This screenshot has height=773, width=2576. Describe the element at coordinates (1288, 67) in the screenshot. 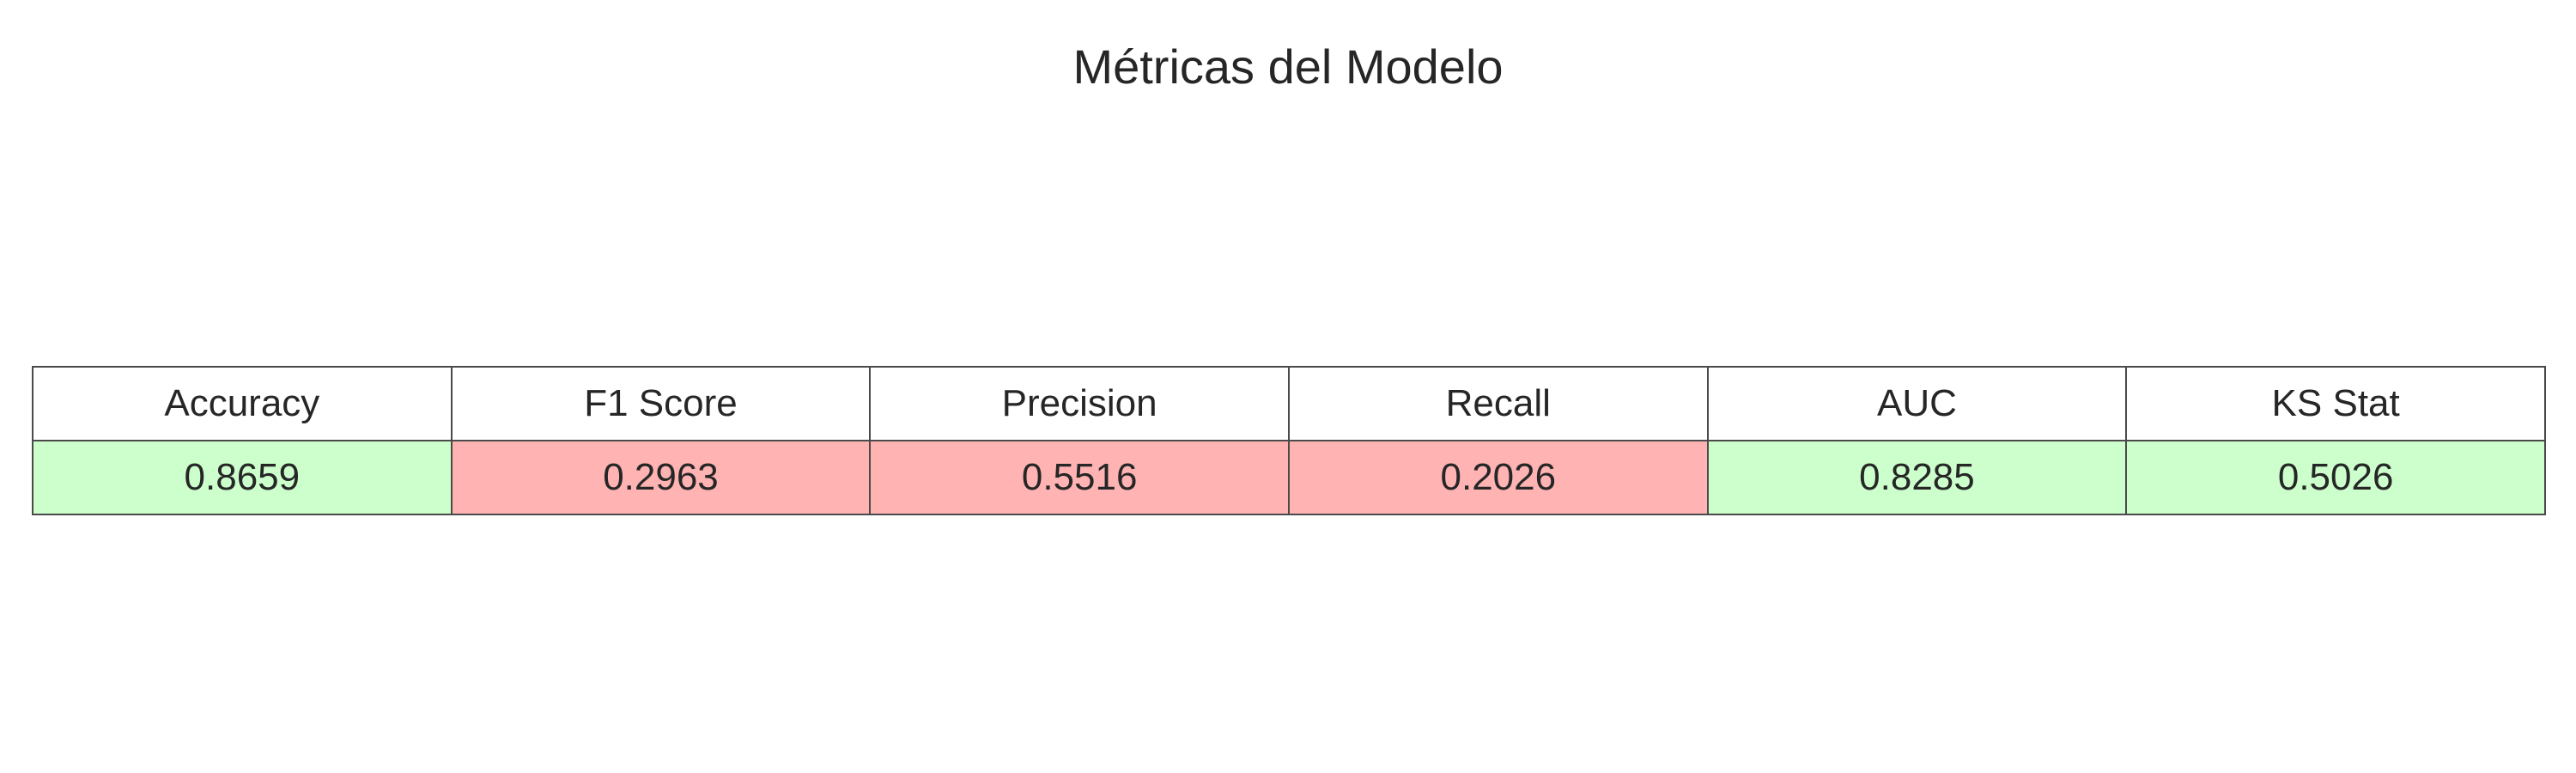

I see `chart-title: Métricas del Modelo` at that location.